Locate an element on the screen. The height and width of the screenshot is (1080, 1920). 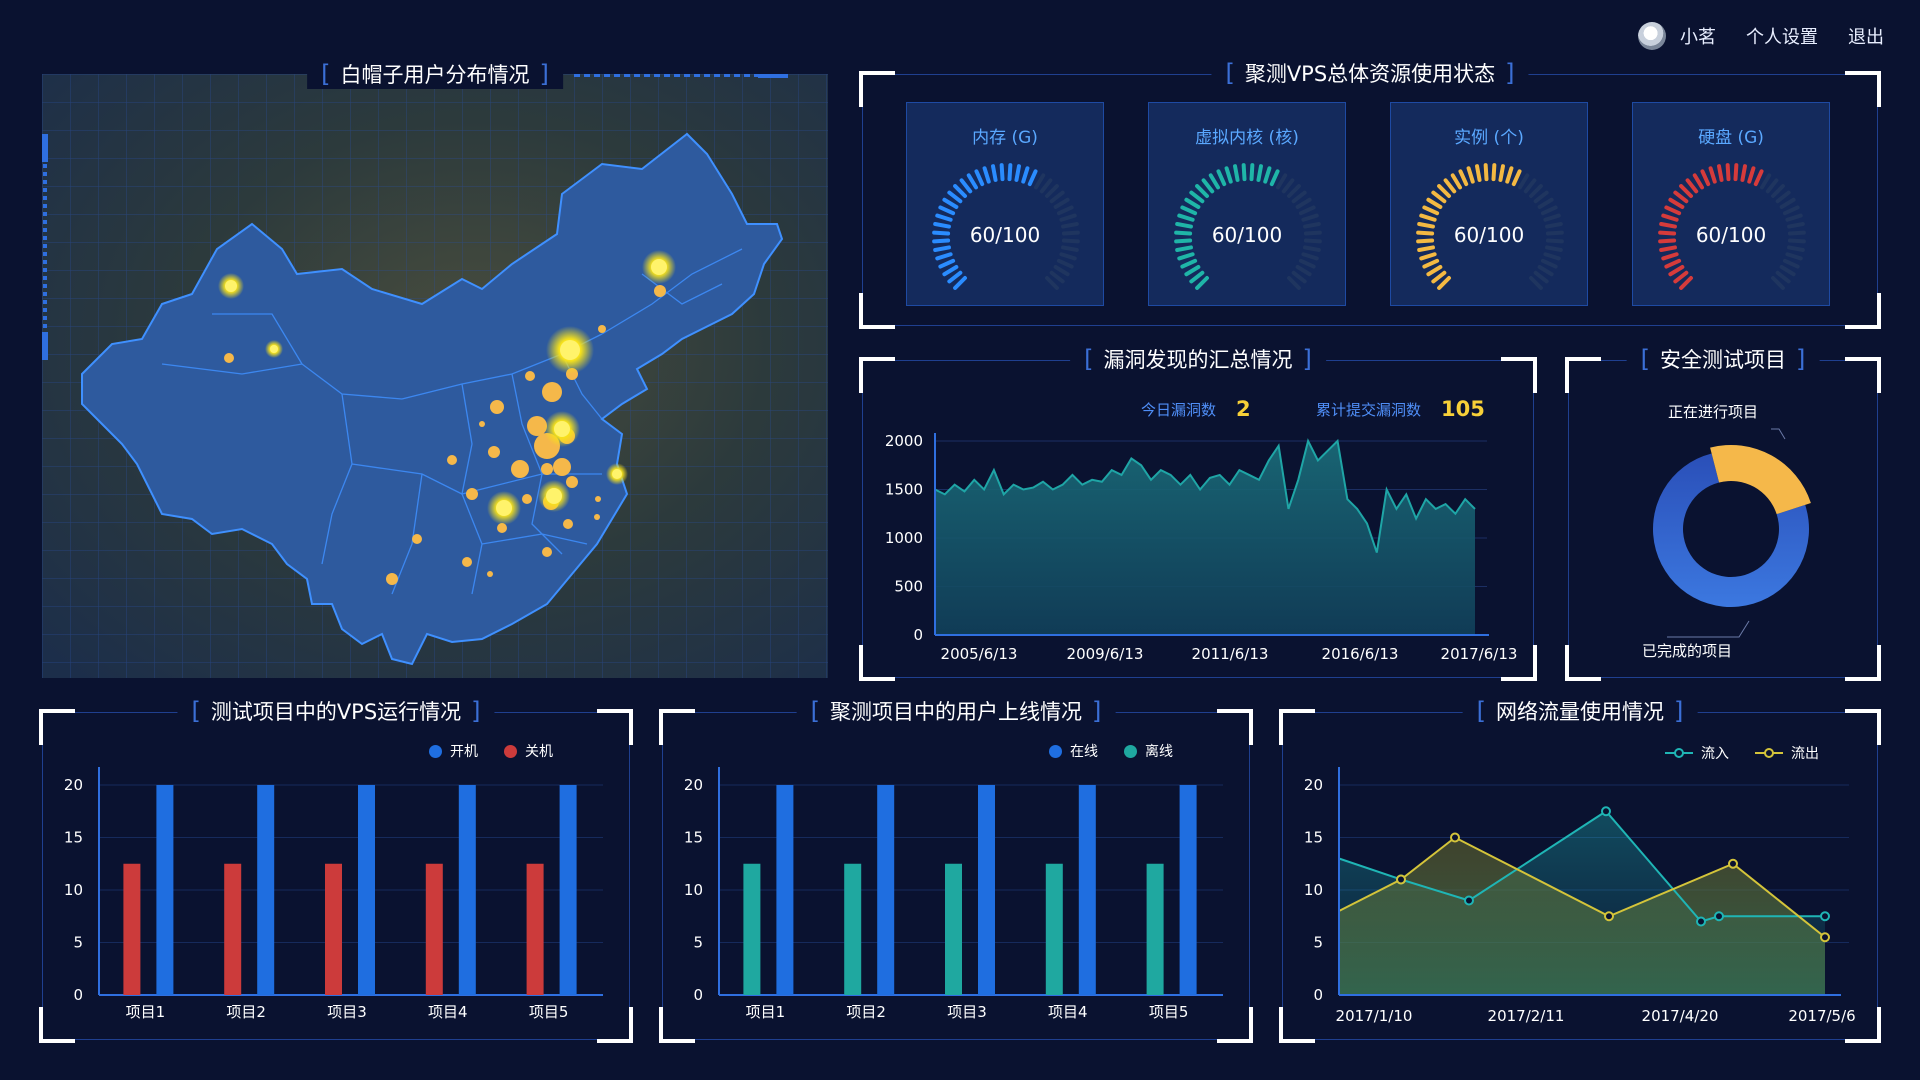
gauge-value: 60/100 is located at coordinates (1247, 235).